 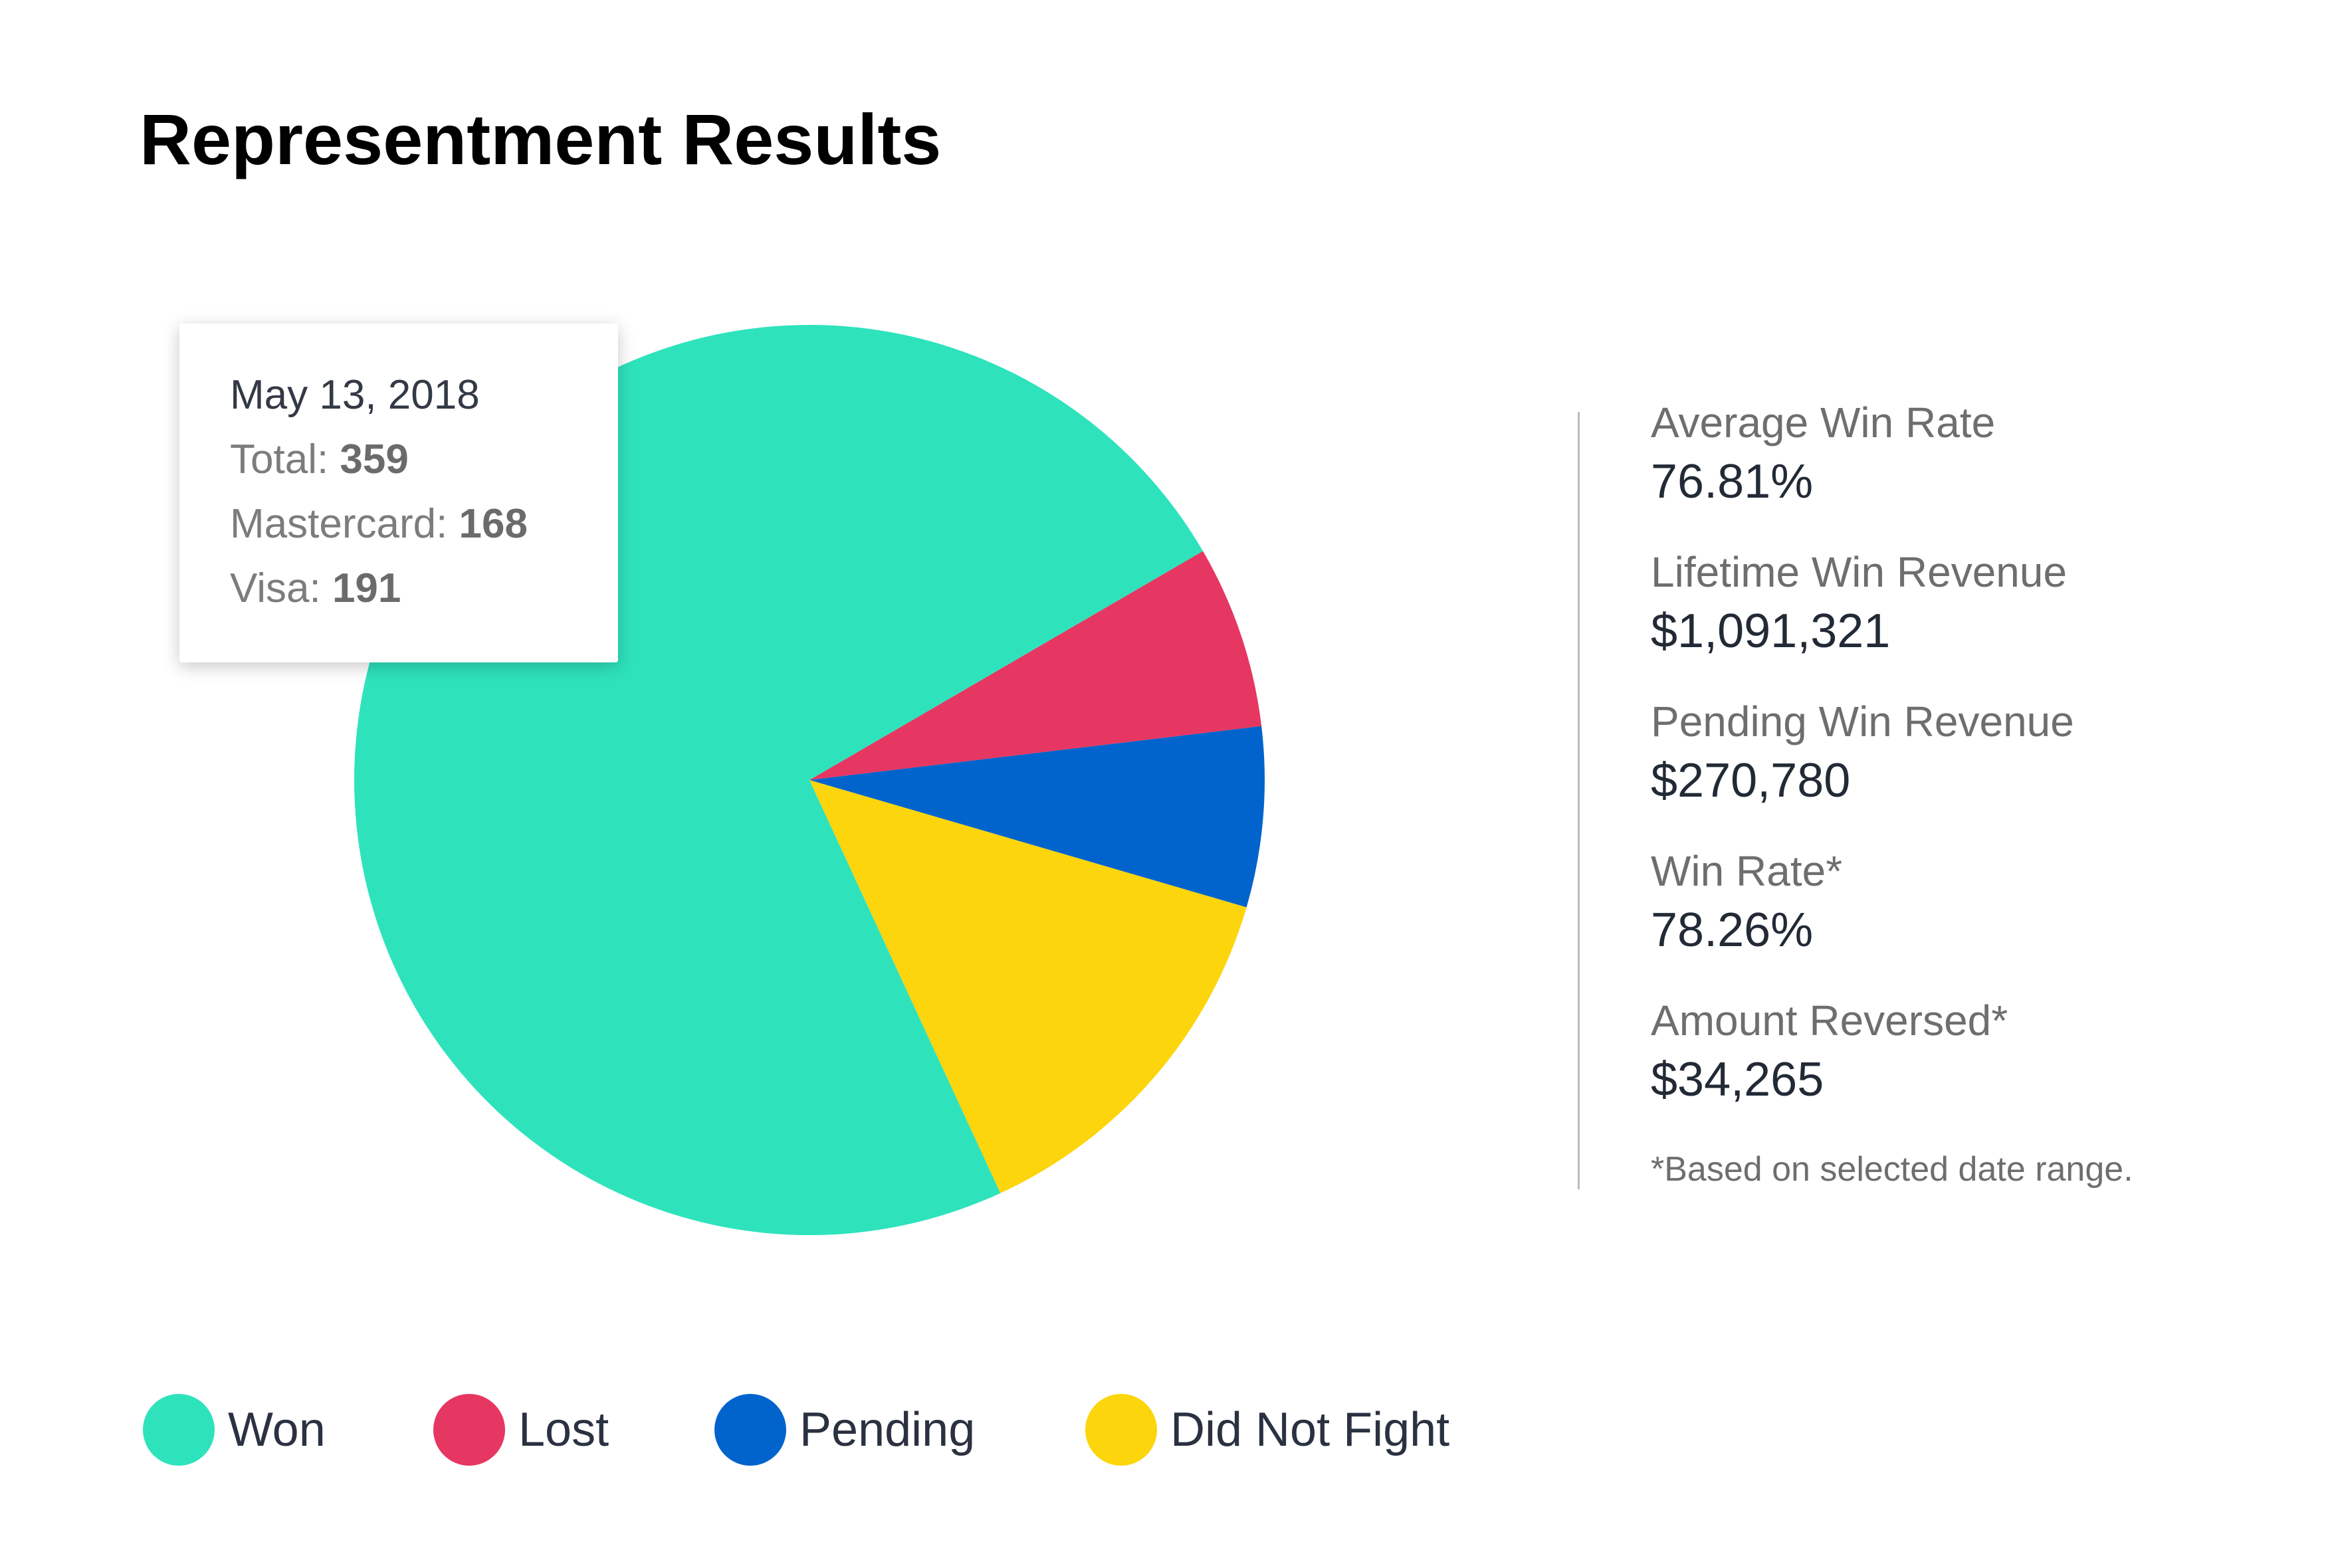 I want to click on stat-average-win-rate: Average Win Rate 76.81%, so click(x=1862, y=466).